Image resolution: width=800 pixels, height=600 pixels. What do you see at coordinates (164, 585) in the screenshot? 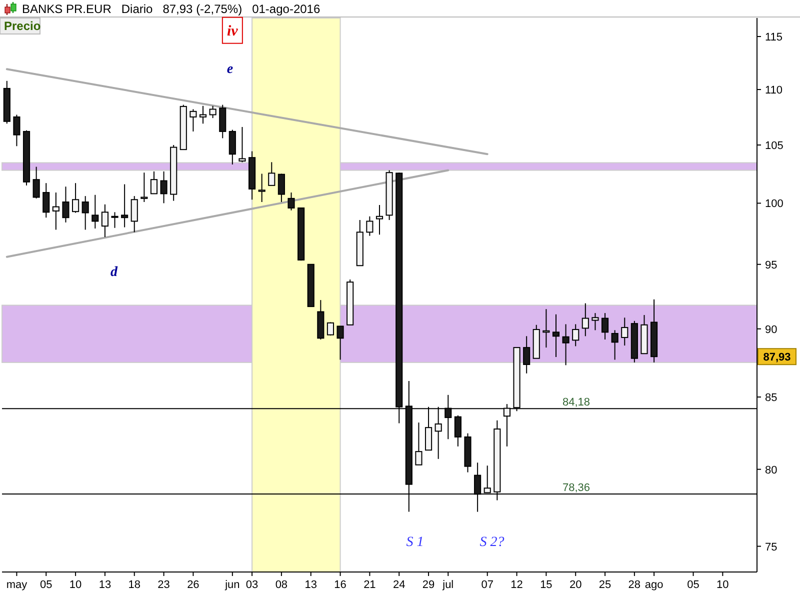
I see `x-tick-label: 23` at bounding box center [164, 585].